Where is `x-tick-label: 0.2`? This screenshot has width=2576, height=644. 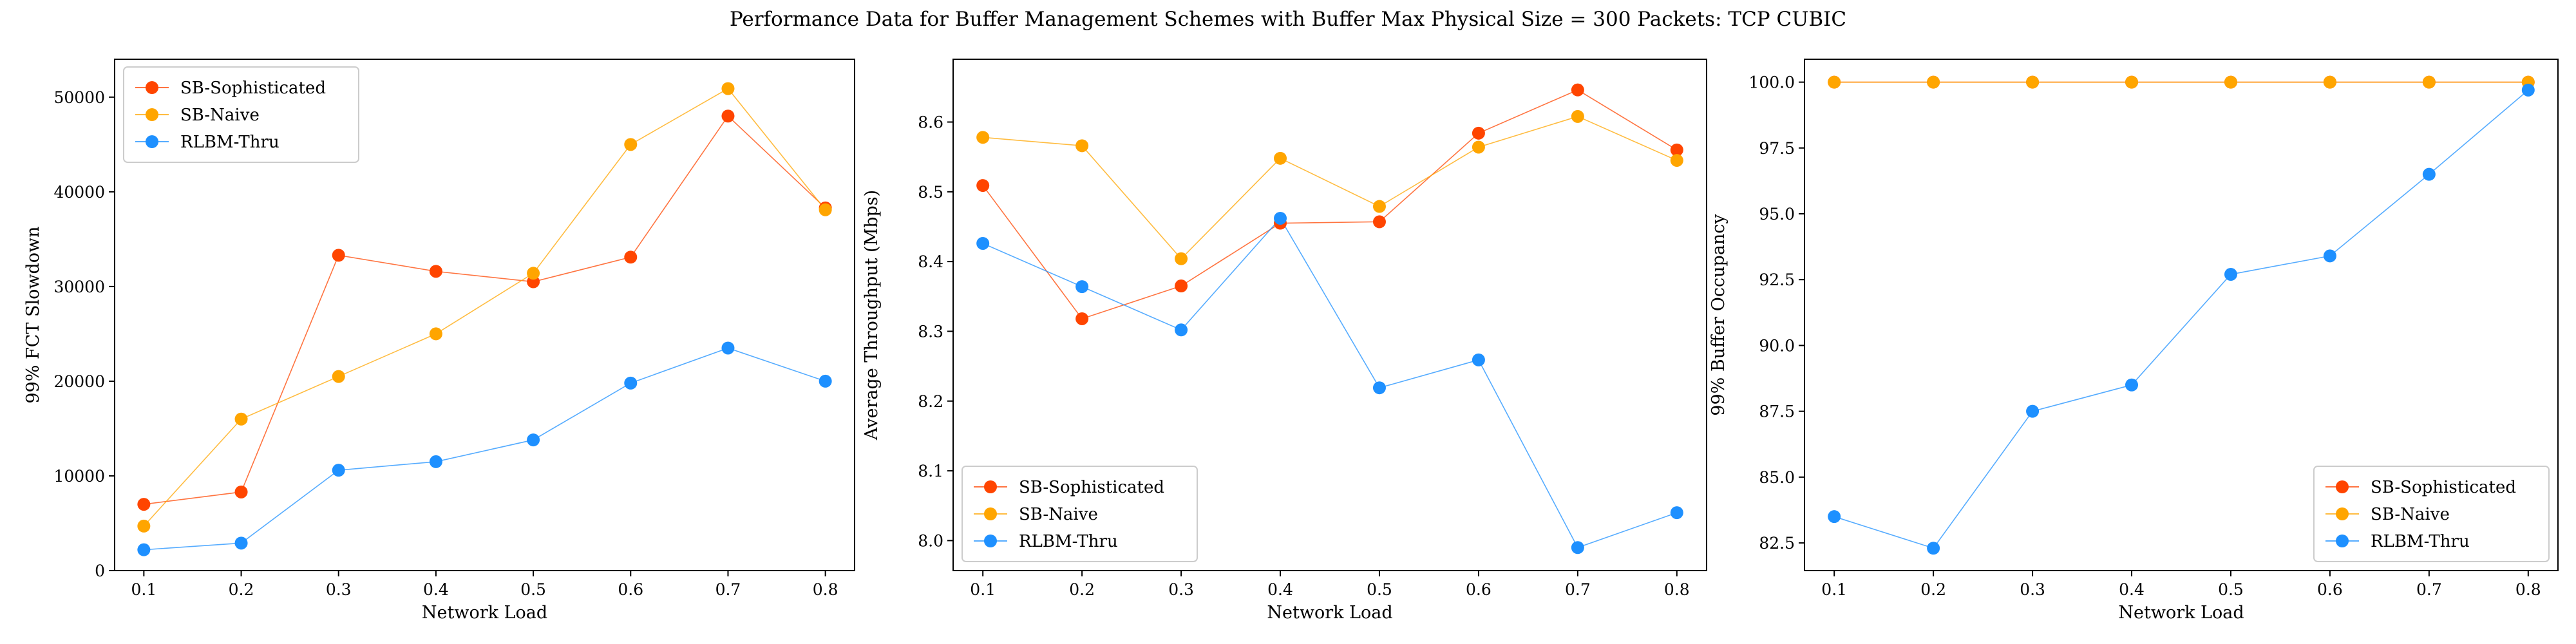
x-tick-label: 0.2 is located at coordinates (1933, 589).